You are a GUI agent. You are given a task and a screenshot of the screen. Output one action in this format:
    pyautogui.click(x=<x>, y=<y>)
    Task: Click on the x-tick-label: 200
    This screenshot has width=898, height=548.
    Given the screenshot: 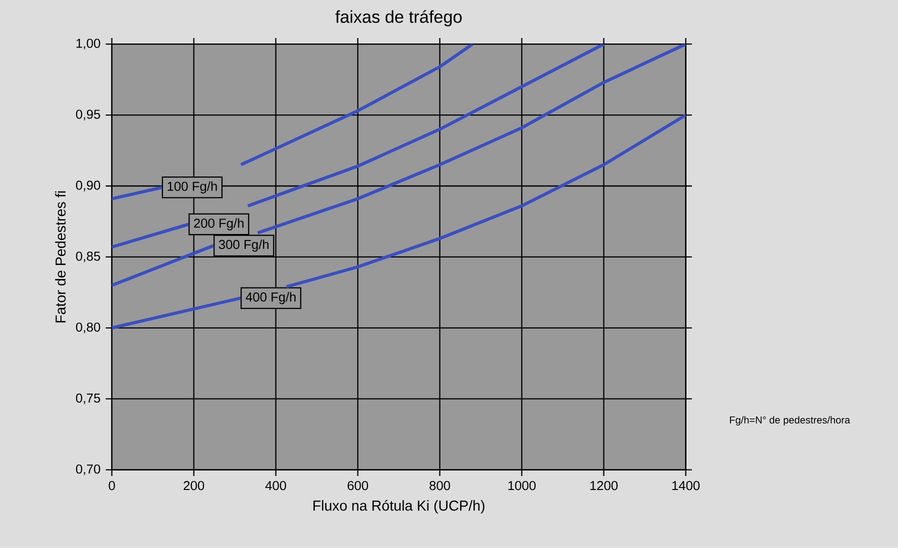 What is the action you would take?
    pyautogui.click(x=194, y=485)
    